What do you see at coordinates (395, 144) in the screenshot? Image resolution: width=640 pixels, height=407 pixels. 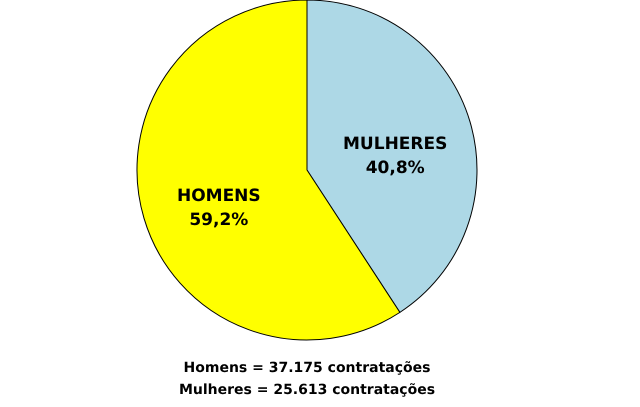 I see `slice-label: MULHERES` at bounding box center [395, 144].